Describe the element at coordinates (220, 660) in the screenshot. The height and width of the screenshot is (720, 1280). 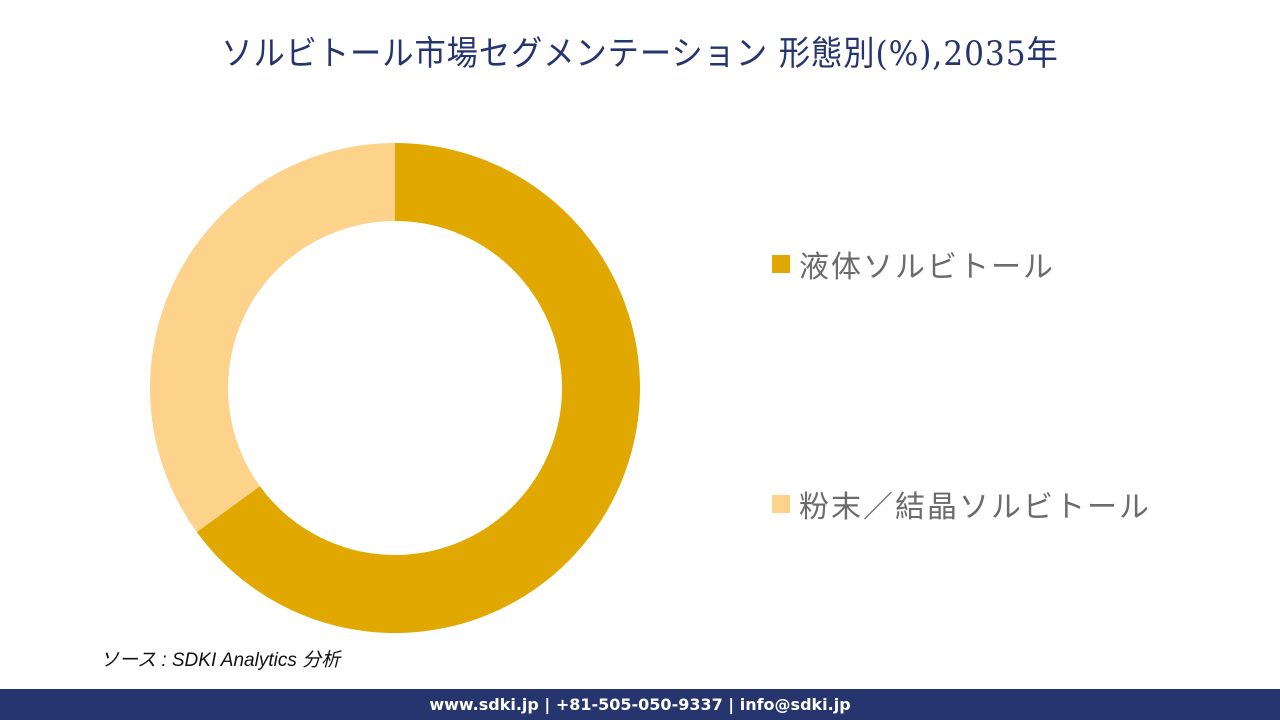
I see `source-note: ソース : SDKI Analytics 分析` at that location.